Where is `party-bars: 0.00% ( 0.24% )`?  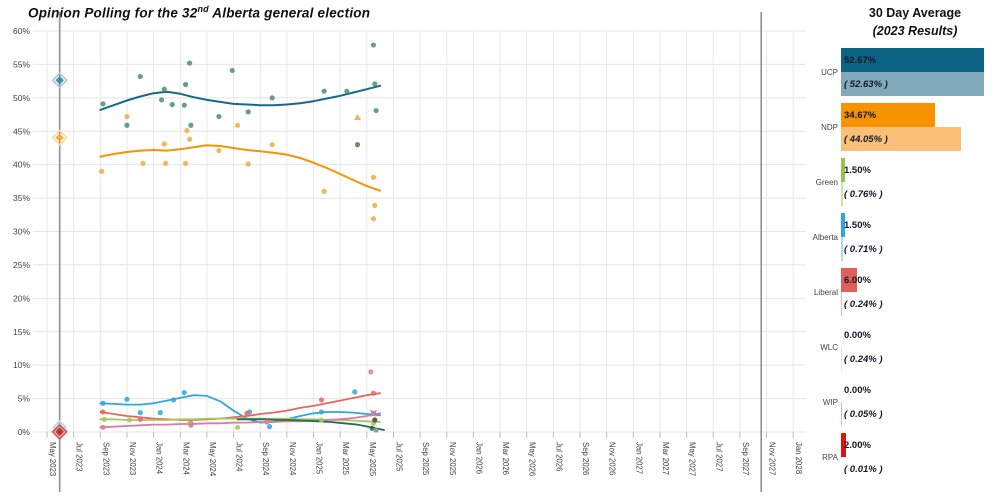 party-bars: 0.00% ( 0.24% ) is located at coordinates (920, 347).